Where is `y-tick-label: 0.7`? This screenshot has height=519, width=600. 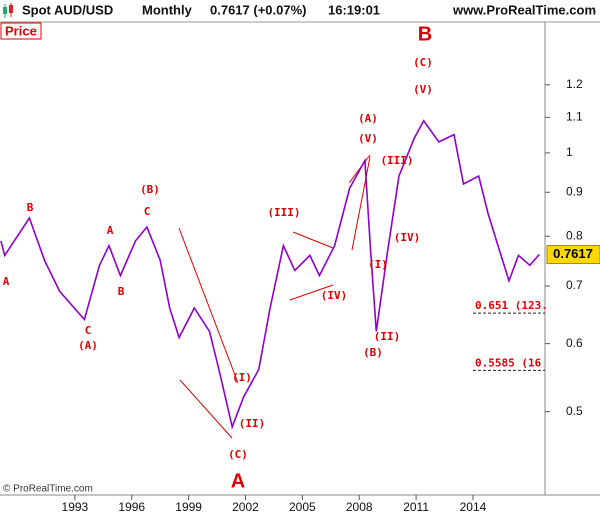
y-tick-label: 0.7 is located at coordinates (574, 285).